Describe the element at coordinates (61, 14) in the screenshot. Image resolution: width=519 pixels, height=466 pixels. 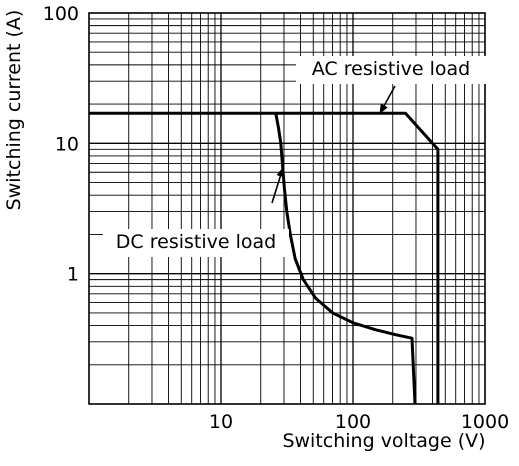
I see `y-tick-label: 100` at that location.